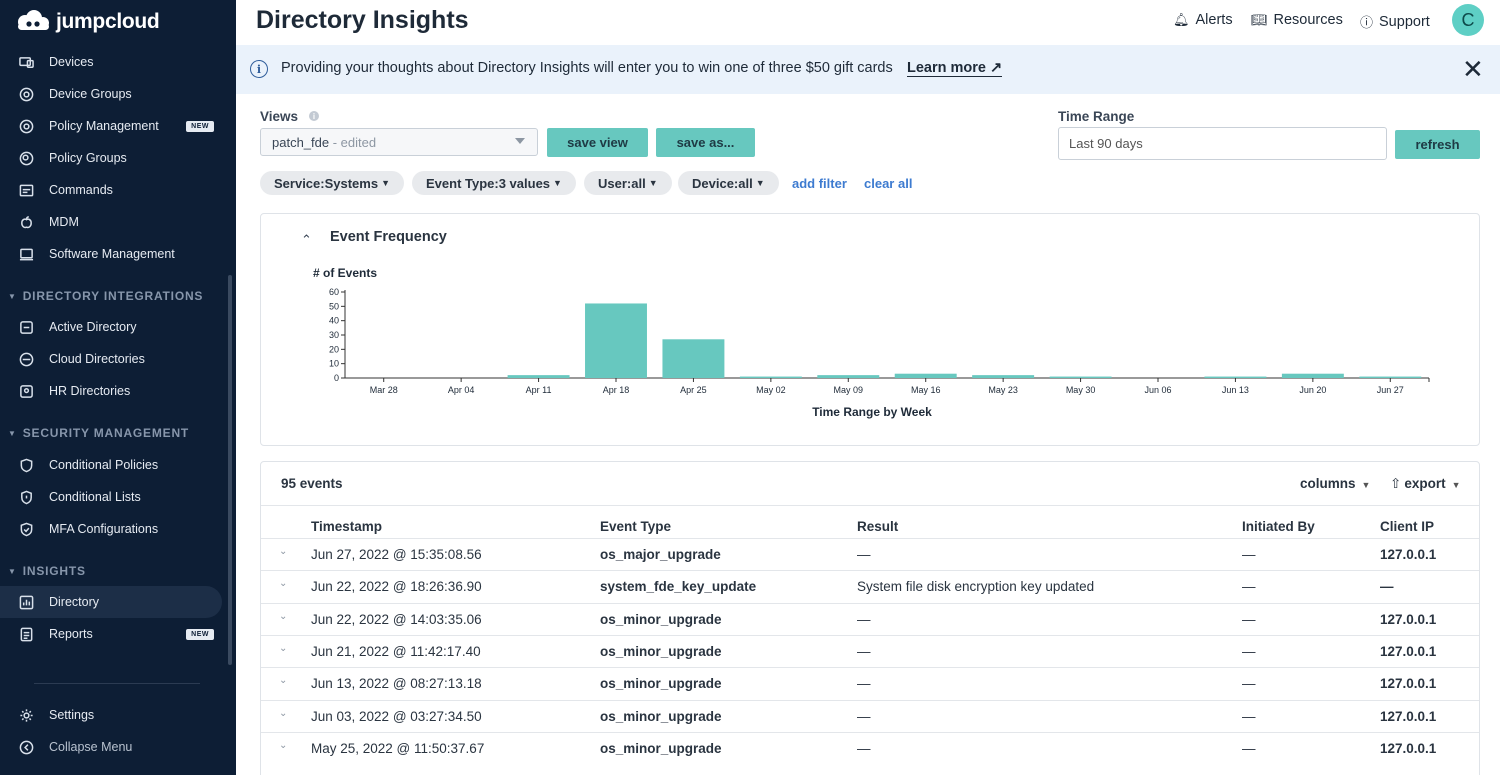 The height and width of the screenshot is (775, 1500). Describe the element at coordinates (314, 116) in the screenshot. I see `info-icon: i` at that location.